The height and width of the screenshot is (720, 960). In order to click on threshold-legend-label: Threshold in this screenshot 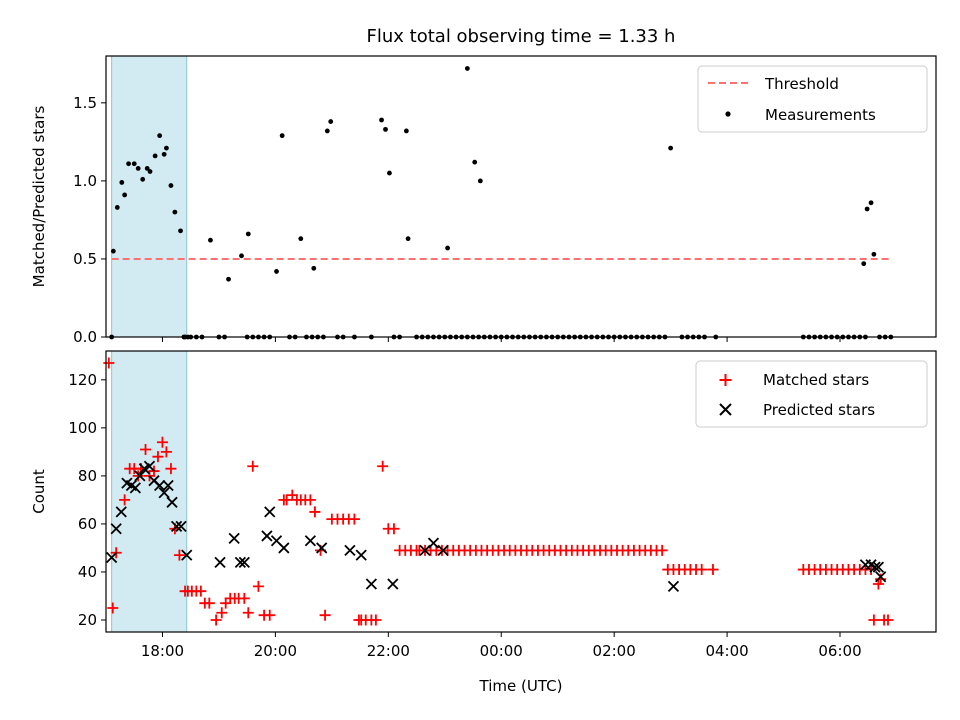, I will do `click(801, 84)`.